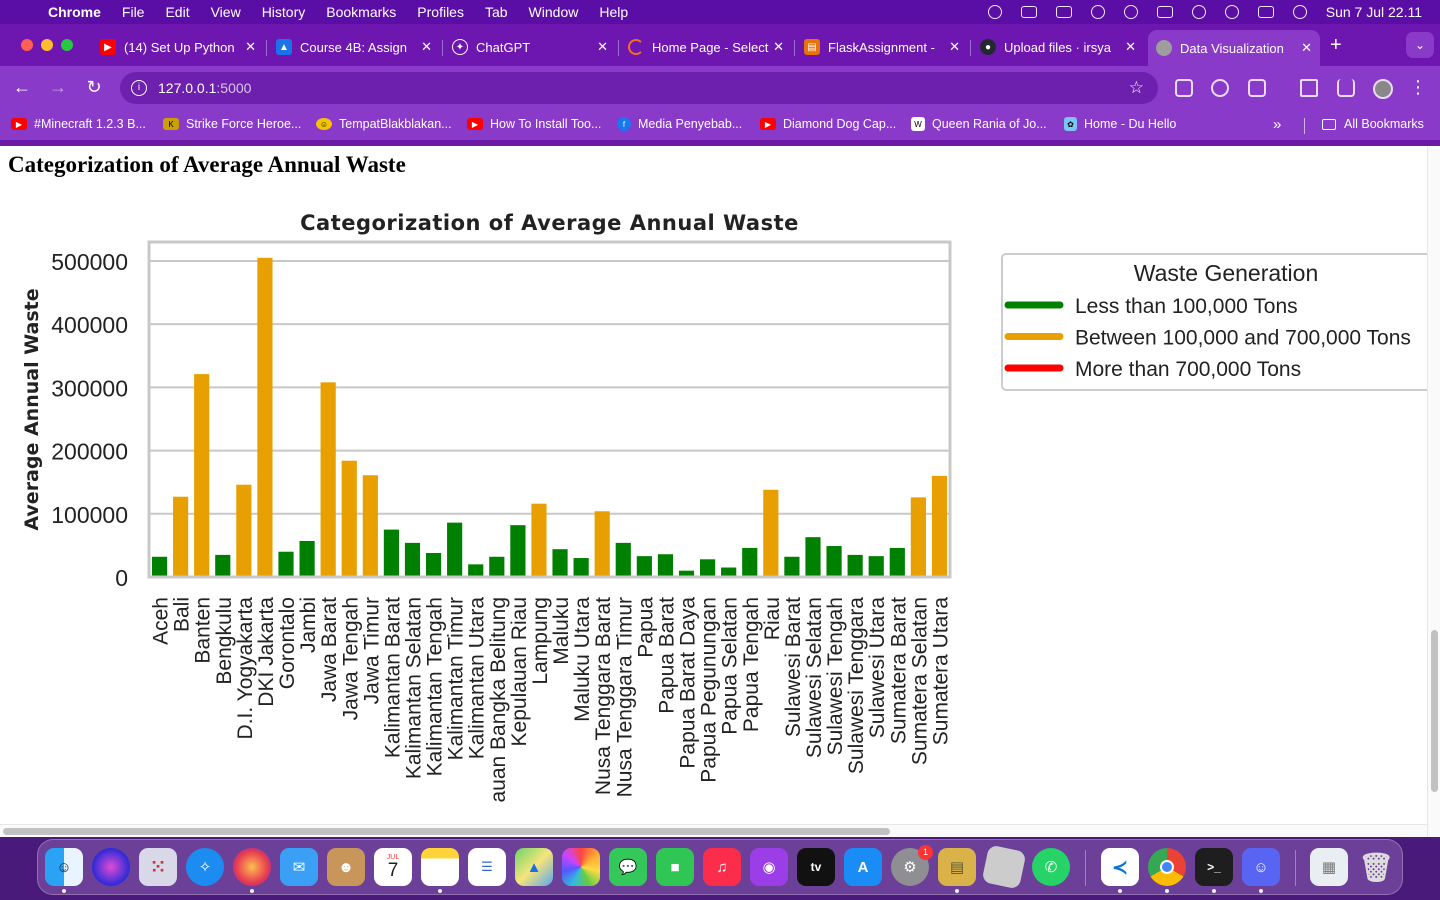 Image resolution: width=1440 pixels, height=900 pixels. I want to click on forward-arrow-icon: →, so click(58, 87).